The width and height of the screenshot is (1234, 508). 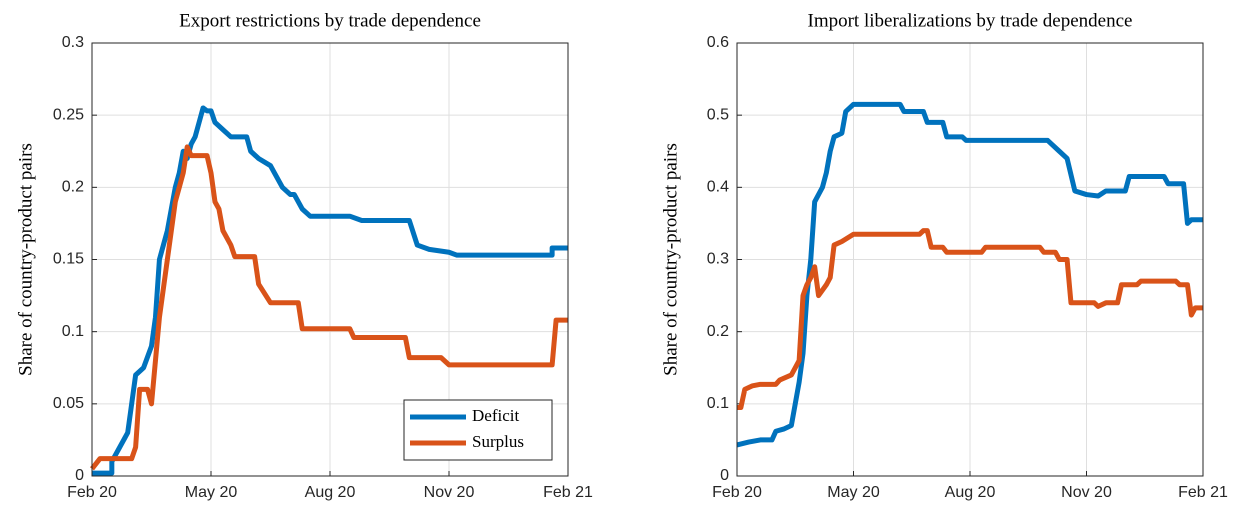 I want to click on y-tick-label: 0.05, so click(x=68, y=403).